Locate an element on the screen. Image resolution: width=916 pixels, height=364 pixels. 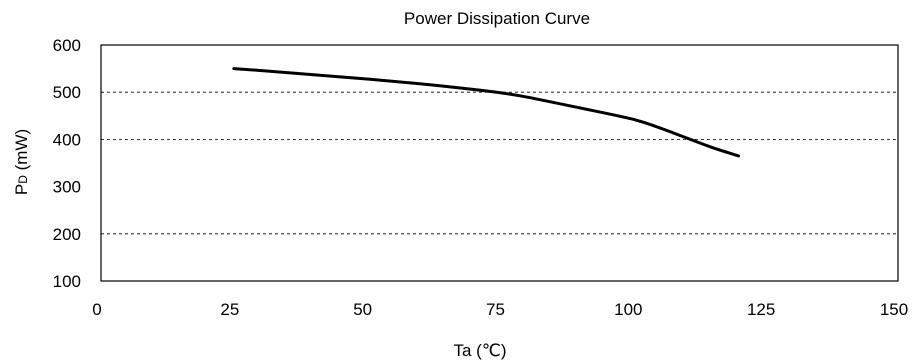
x-tick-label: 125 is located at coordinates (761, 309).